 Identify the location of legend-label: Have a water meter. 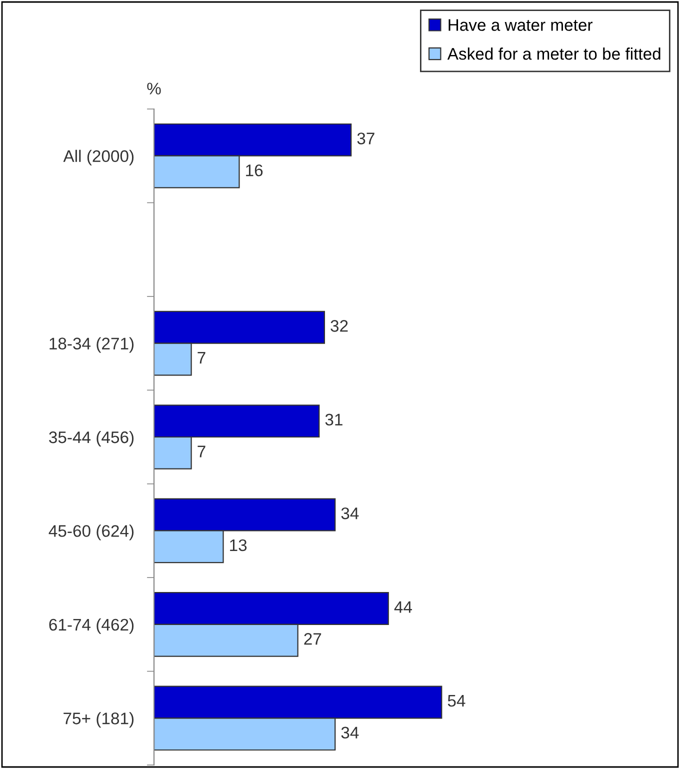
(520, 25).